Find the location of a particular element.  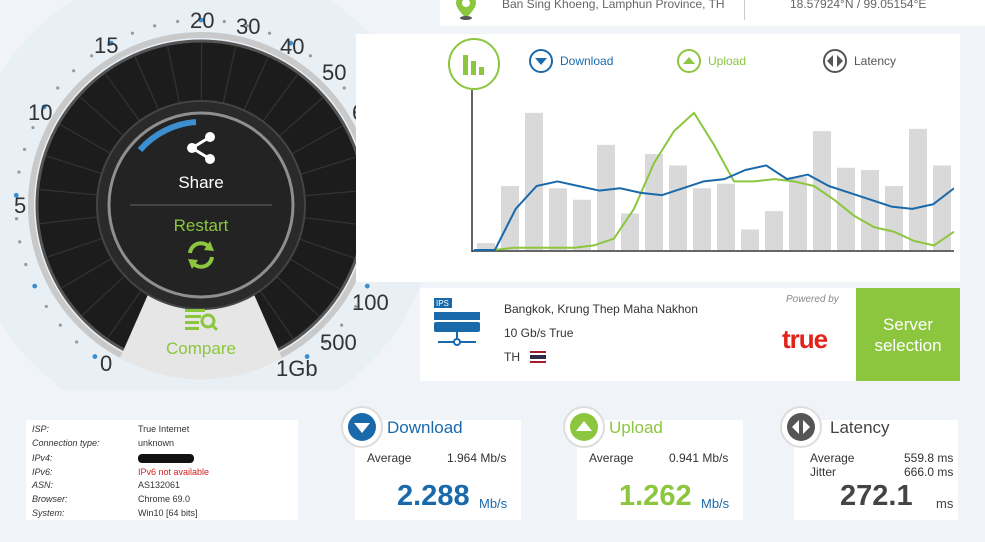

compare-icon is located at coordinates (202, 320).